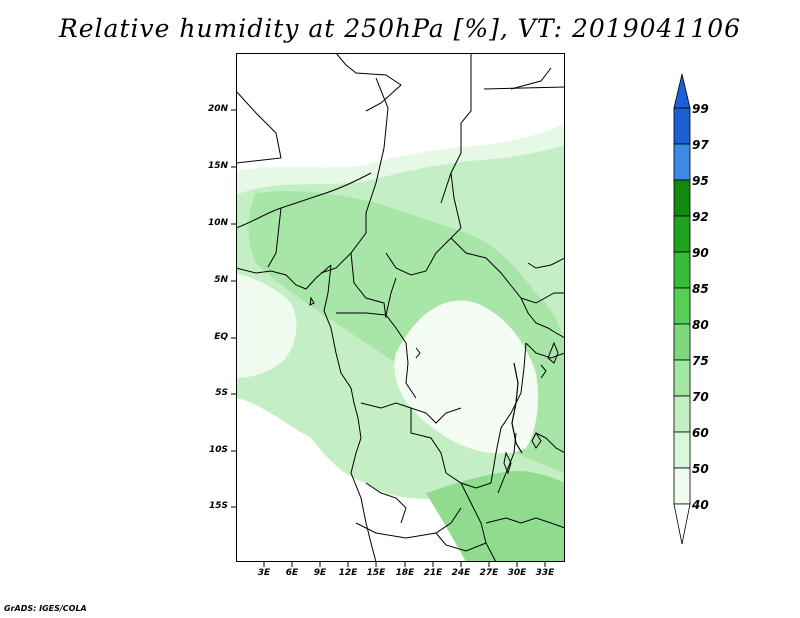  I want to click on lon-label: 6E, so click(292, 573).